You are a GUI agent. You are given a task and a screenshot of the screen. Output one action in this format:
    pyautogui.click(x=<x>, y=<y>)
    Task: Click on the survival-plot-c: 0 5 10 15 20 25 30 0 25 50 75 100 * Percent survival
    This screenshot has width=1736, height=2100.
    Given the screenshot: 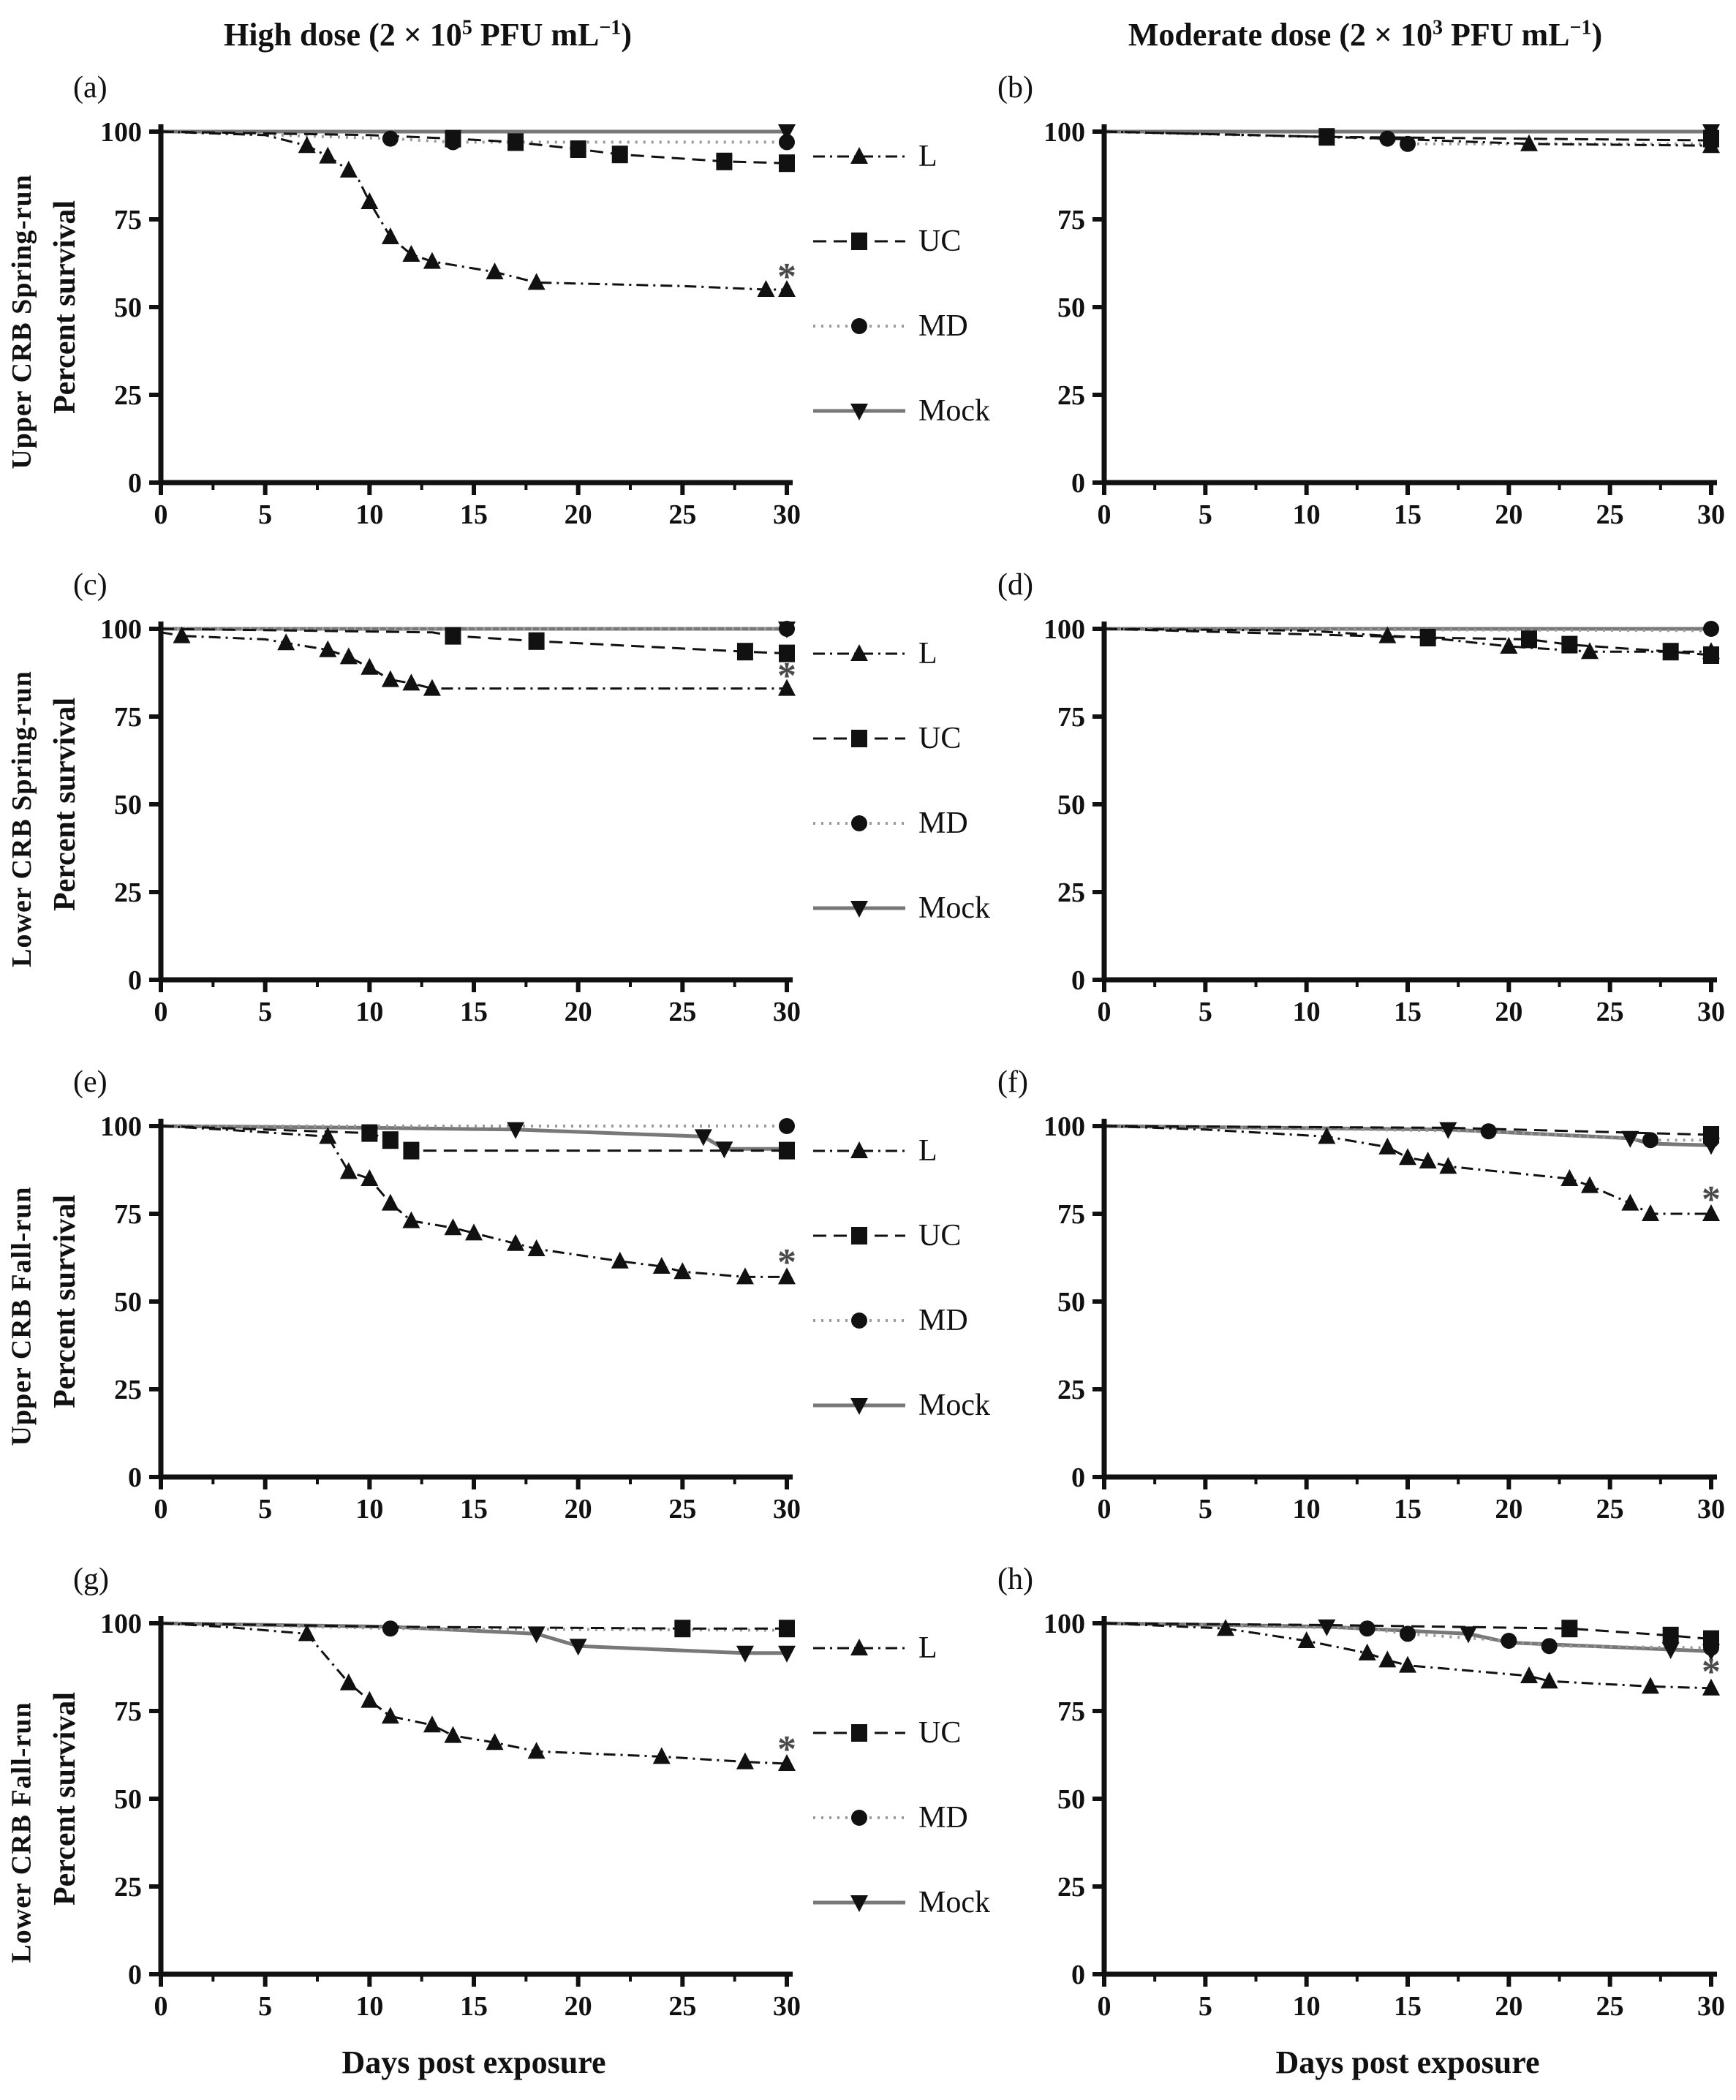 What is the action you would take?
    pyautogui.click(x=428, y=813)
    